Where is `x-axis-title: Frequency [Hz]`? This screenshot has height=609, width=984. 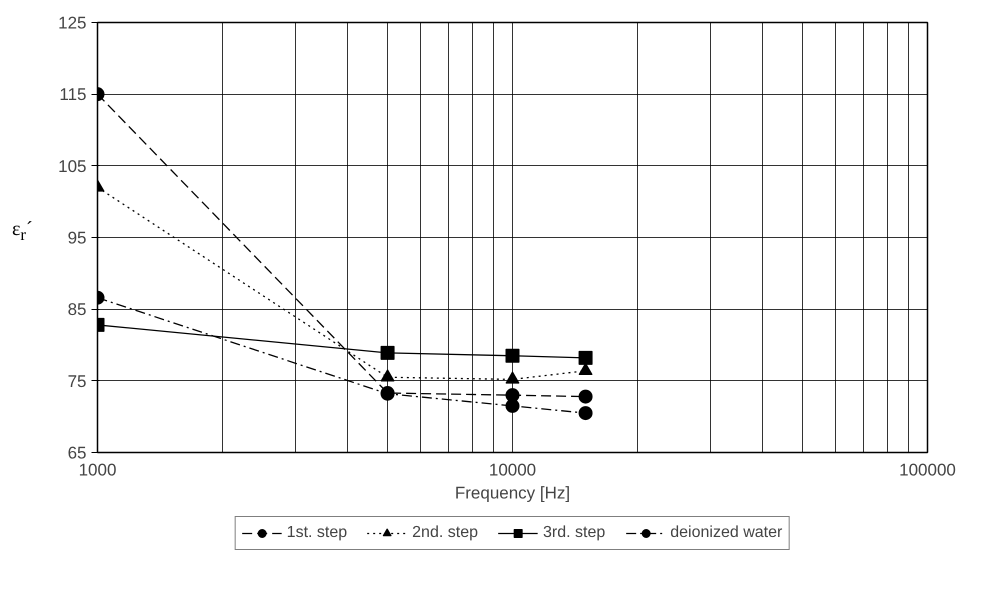
x-axis-title: Frequency [Hz] is located at coordinates (512, 493).